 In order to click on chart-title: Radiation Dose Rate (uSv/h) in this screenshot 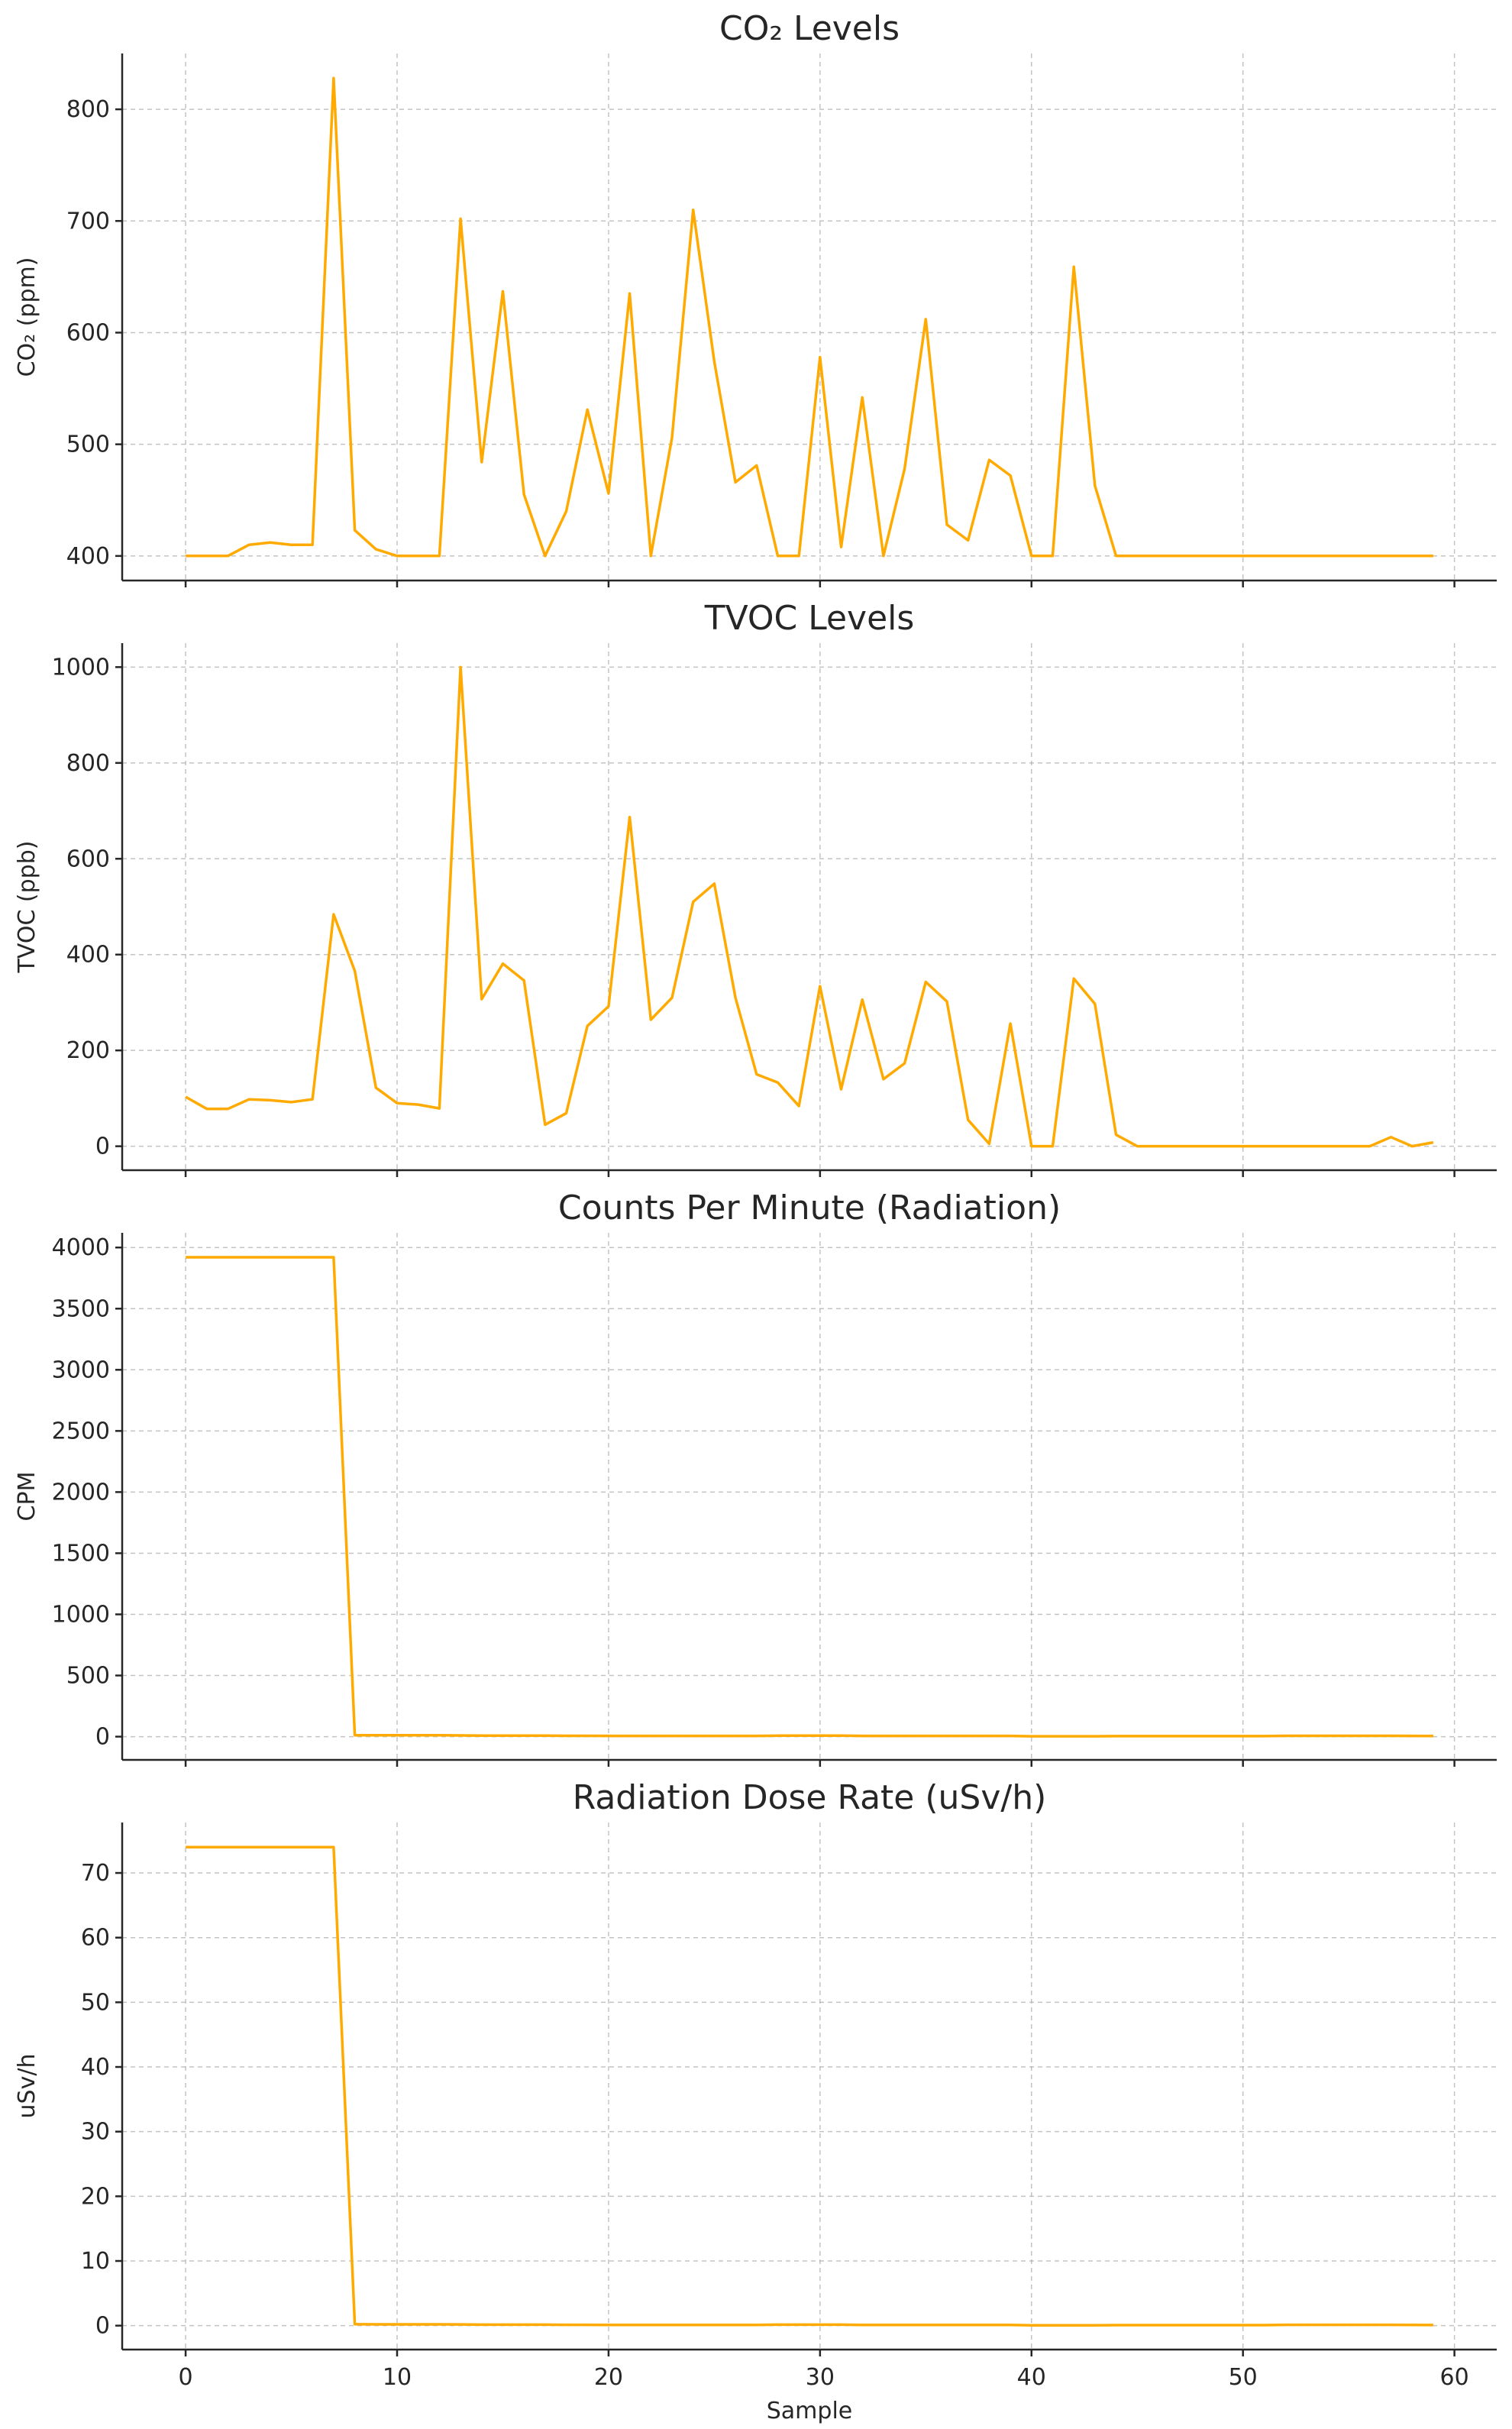, I will do `click(810, 1797)`.